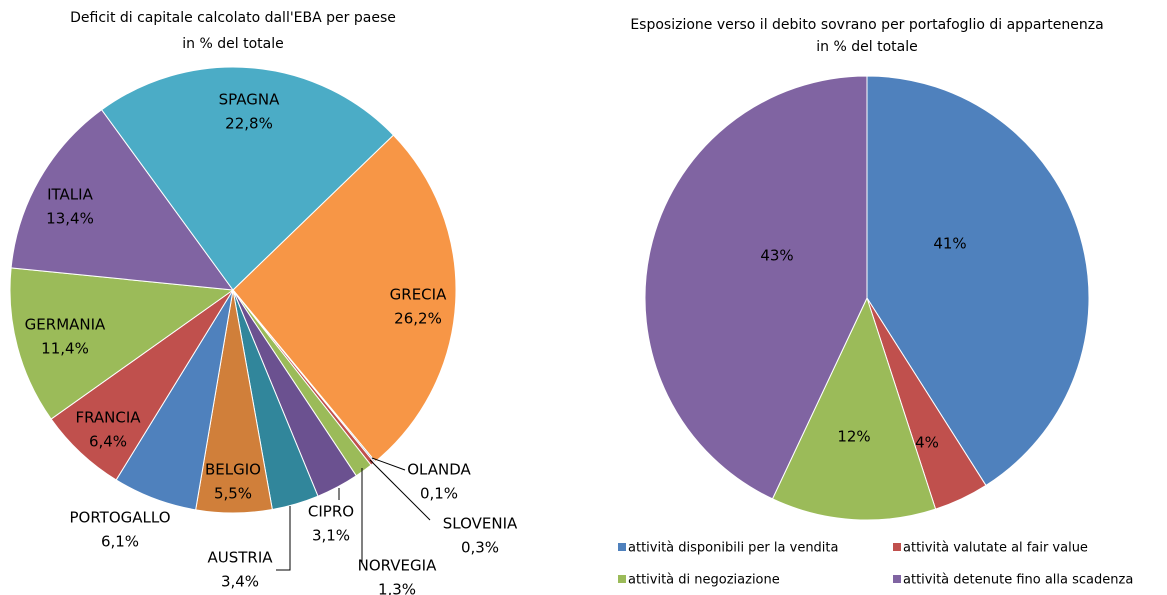 This screenshot has height=595, width=1167. I want to click on value-label: 13,4%, so click(70, 219).